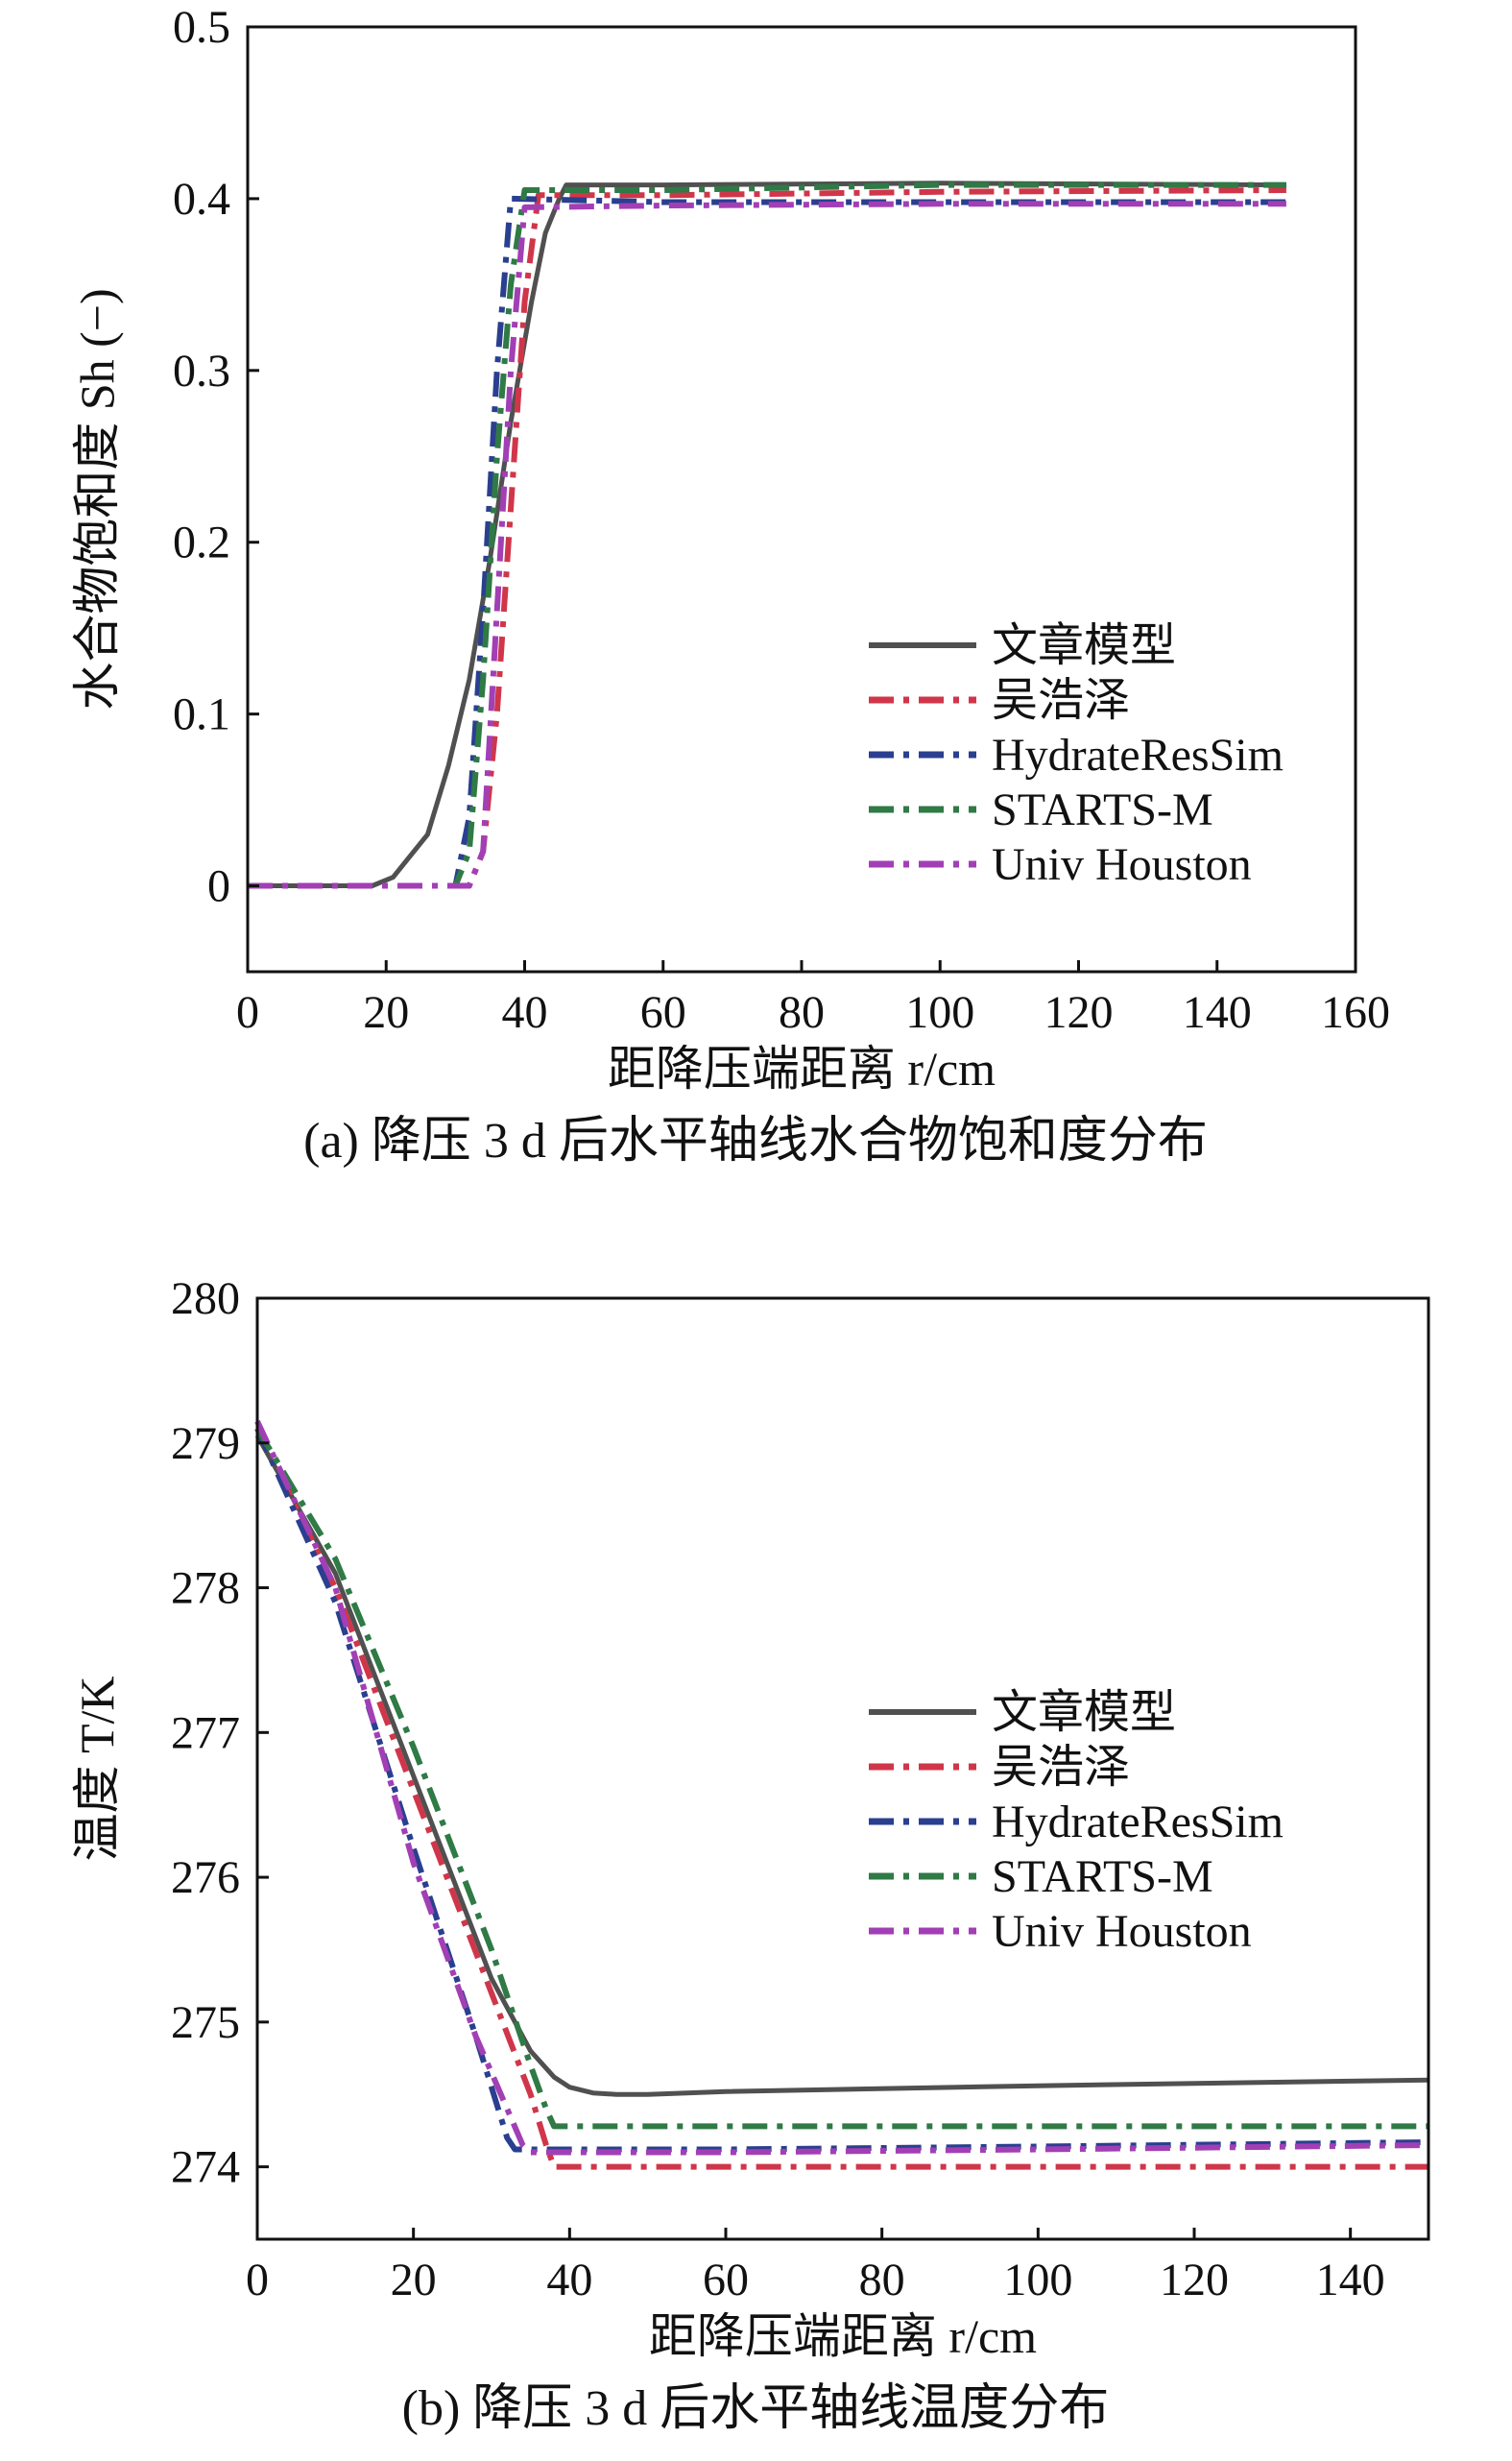  I want to click on chart-b-xtick-label: 140, so click(1350, 2280).